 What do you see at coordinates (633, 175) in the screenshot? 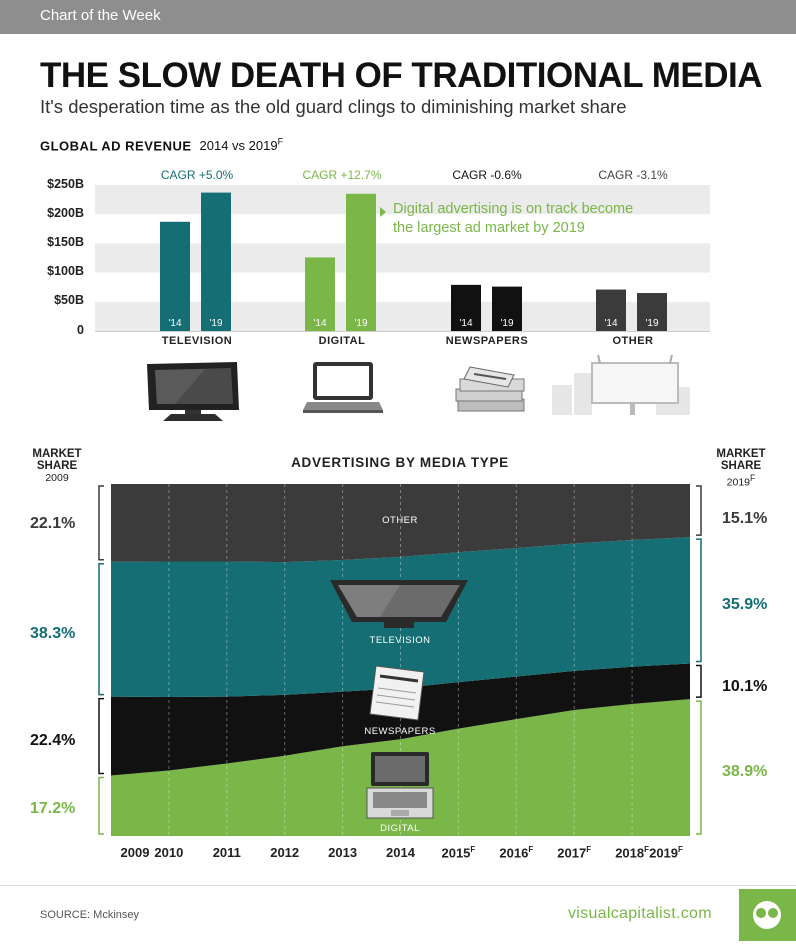
I see `cagr-other: CAGR -3.1%` at bounding box center [633, 175].